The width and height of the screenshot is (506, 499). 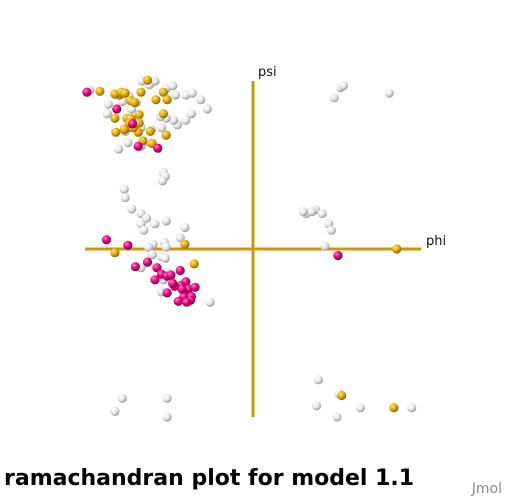 What do you see at coordinates (267, 72) in the screenshot?
I see `psi-axis-label: psi` at bounding box center [267, 72].